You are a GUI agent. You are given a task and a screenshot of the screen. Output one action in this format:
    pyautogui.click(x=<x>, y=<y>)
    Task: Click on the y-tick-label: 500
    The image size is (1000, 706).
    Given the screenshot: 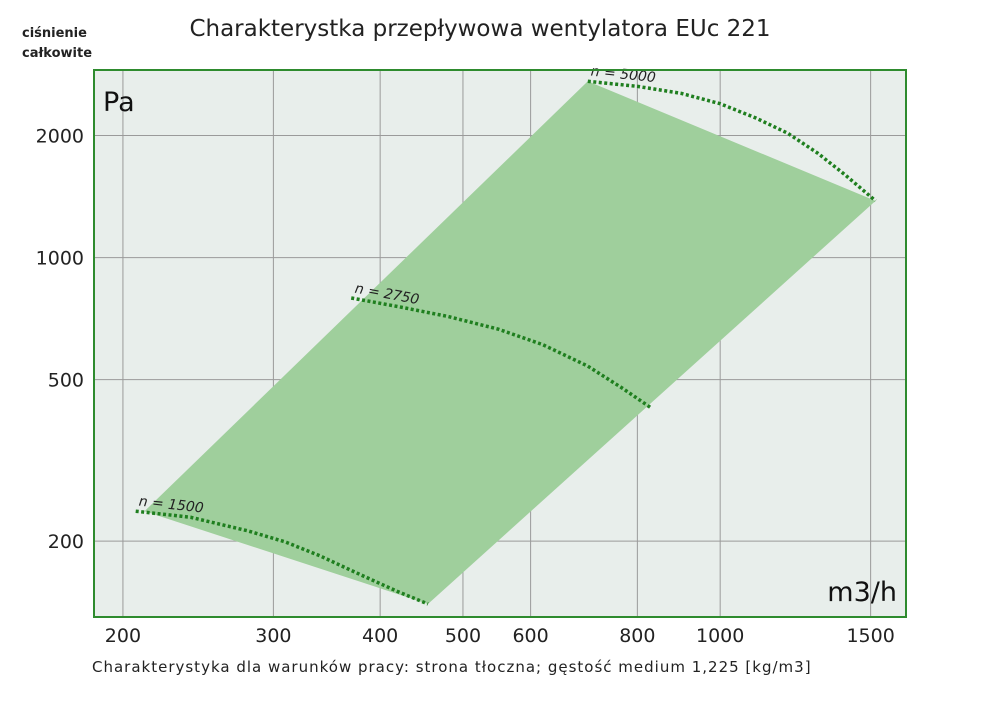 What is the action you would take?
    pyautogui.click(x=66, y=381)
    